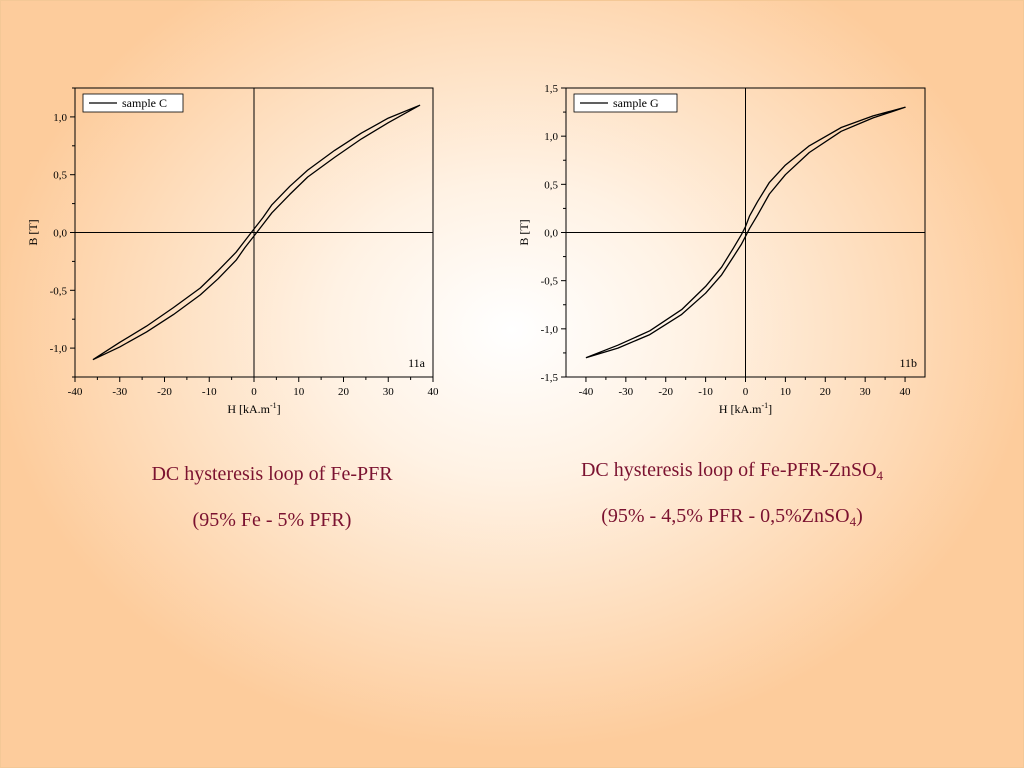 Image resolution: width=1024 pixels, height=768 pixels. I want to click on chart-a-legend-box, so click(133, 103).